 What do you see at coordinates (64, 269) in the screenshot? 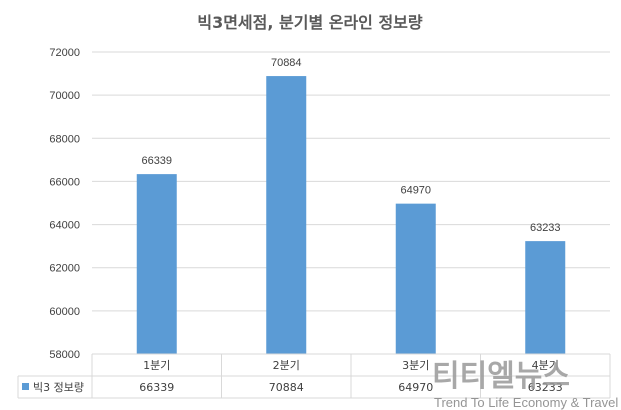
I see `y-tick-label: 62000` at bounding box center [64, 269].